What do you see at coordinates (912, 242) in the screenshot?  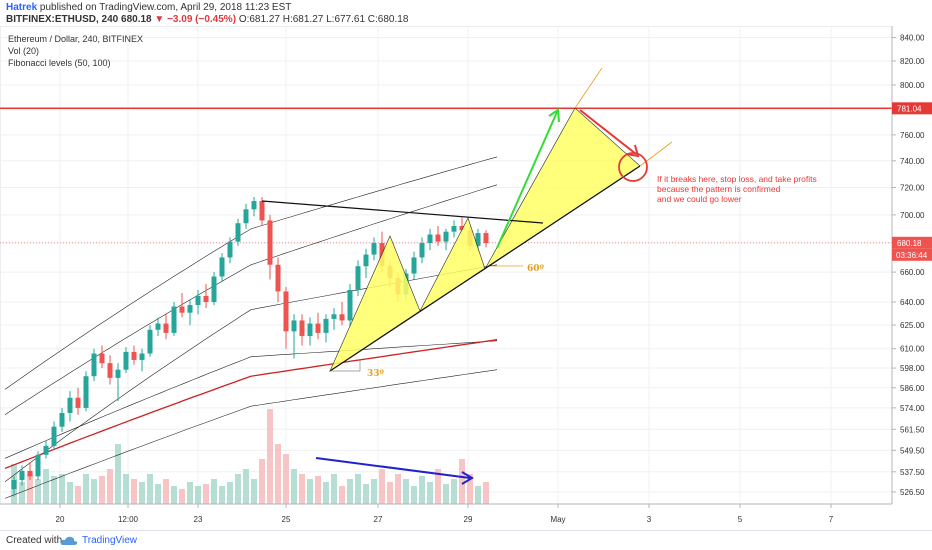 I see `last-price-tag-bg` at bounding box center [912, 242].